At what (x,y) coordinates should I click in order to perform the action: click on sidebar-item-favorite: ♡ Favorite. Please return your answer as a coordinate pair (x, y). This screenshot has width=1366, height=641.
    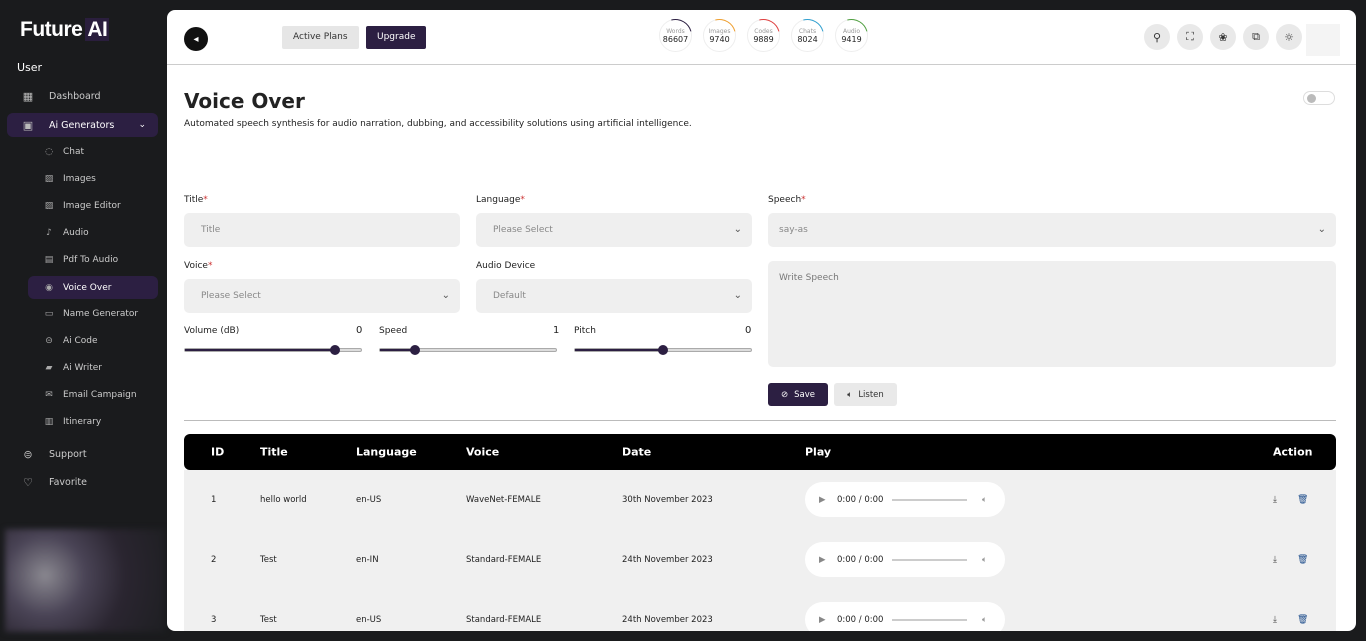
    Looking at the image, I should click on (82, 482).